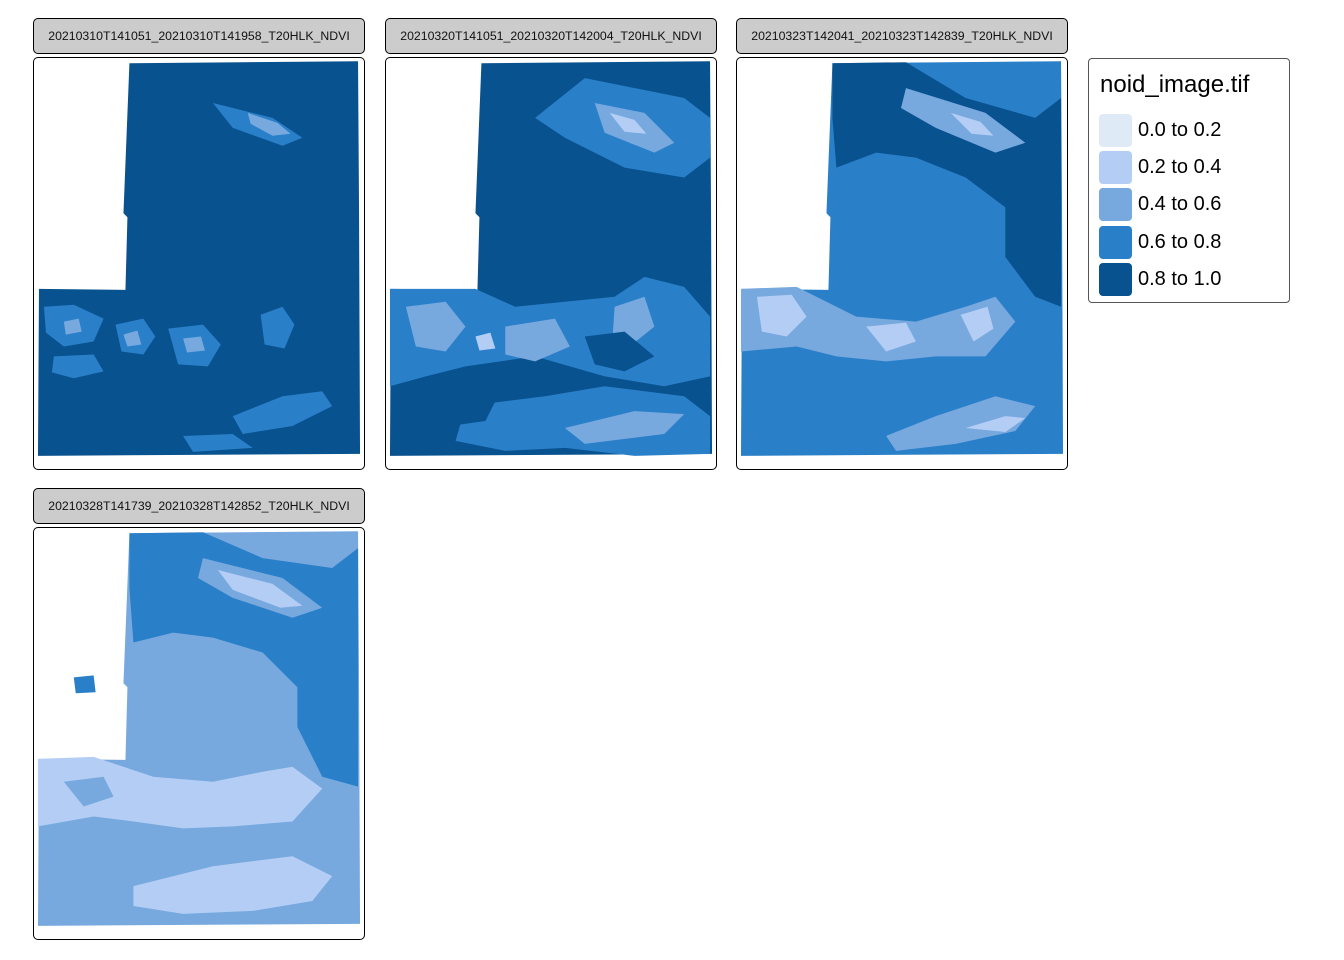  Describe the element at coordinates (1180, 129) in the screenshot. I see `legend-label: 0.0 to 0.2` at that location.